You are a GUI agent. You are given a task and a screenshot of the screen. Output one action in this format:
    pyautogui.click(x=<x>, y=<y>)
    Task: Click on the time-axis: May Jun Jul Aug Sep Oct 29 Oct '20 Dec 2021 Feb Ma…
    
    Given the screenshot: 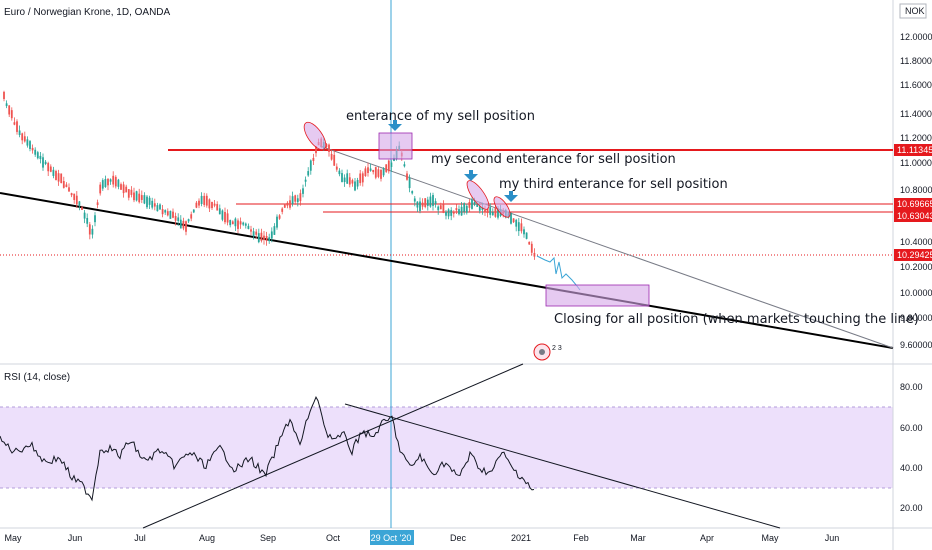 What is the action you would take?
    pyautogui.click(x=421, y=537)
    